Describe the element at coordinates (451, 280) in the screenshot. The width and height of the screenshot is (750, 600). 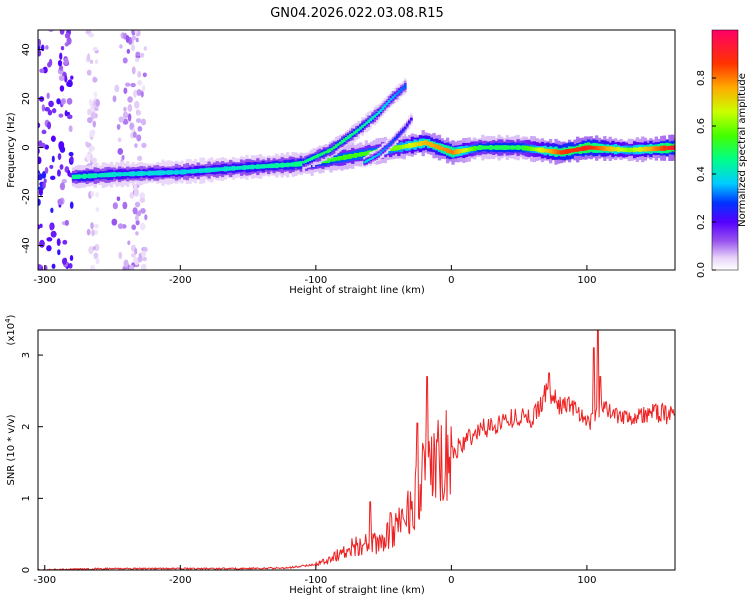
I see `x-tick-label: 0` at that location.